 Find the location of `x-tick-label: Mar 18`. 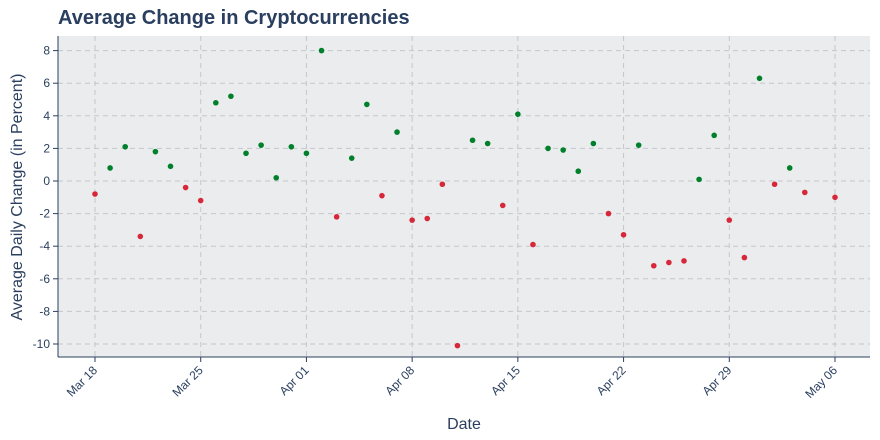

x-tick-label: Mar 18 is located at coordinates (82, 381).